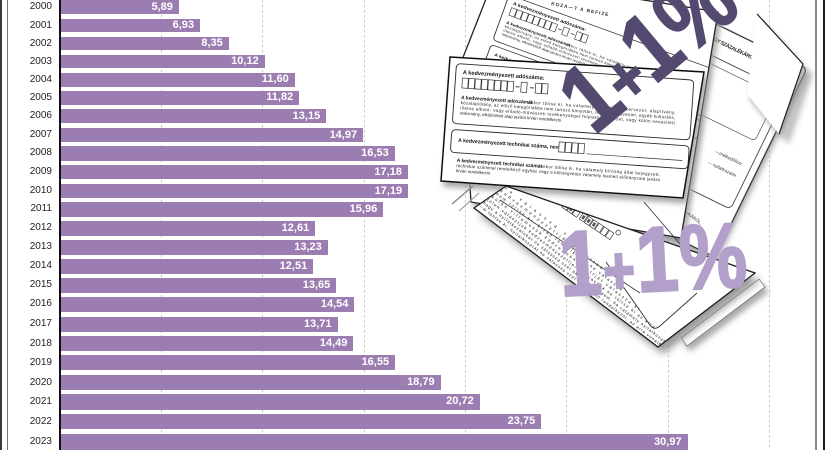 This screenshot has height=450, width=825. I want to click on svg-text: A kedvezményezett adószámát, so click(497, 100).